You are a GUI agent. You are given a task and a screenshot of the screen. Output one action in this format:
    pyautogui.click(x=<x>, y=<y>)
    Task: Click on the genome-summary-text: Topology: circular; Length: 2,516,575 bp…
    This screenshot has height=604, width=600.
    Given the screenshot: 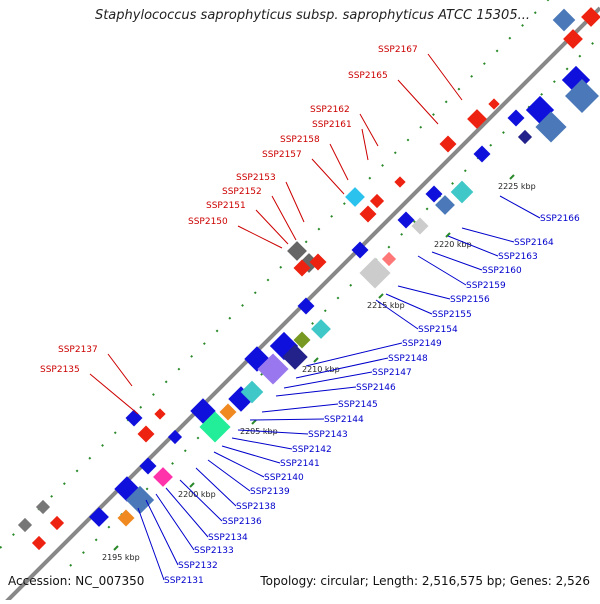 What is the action you would take?
    pyautogui.click(x=425, y=581)
    